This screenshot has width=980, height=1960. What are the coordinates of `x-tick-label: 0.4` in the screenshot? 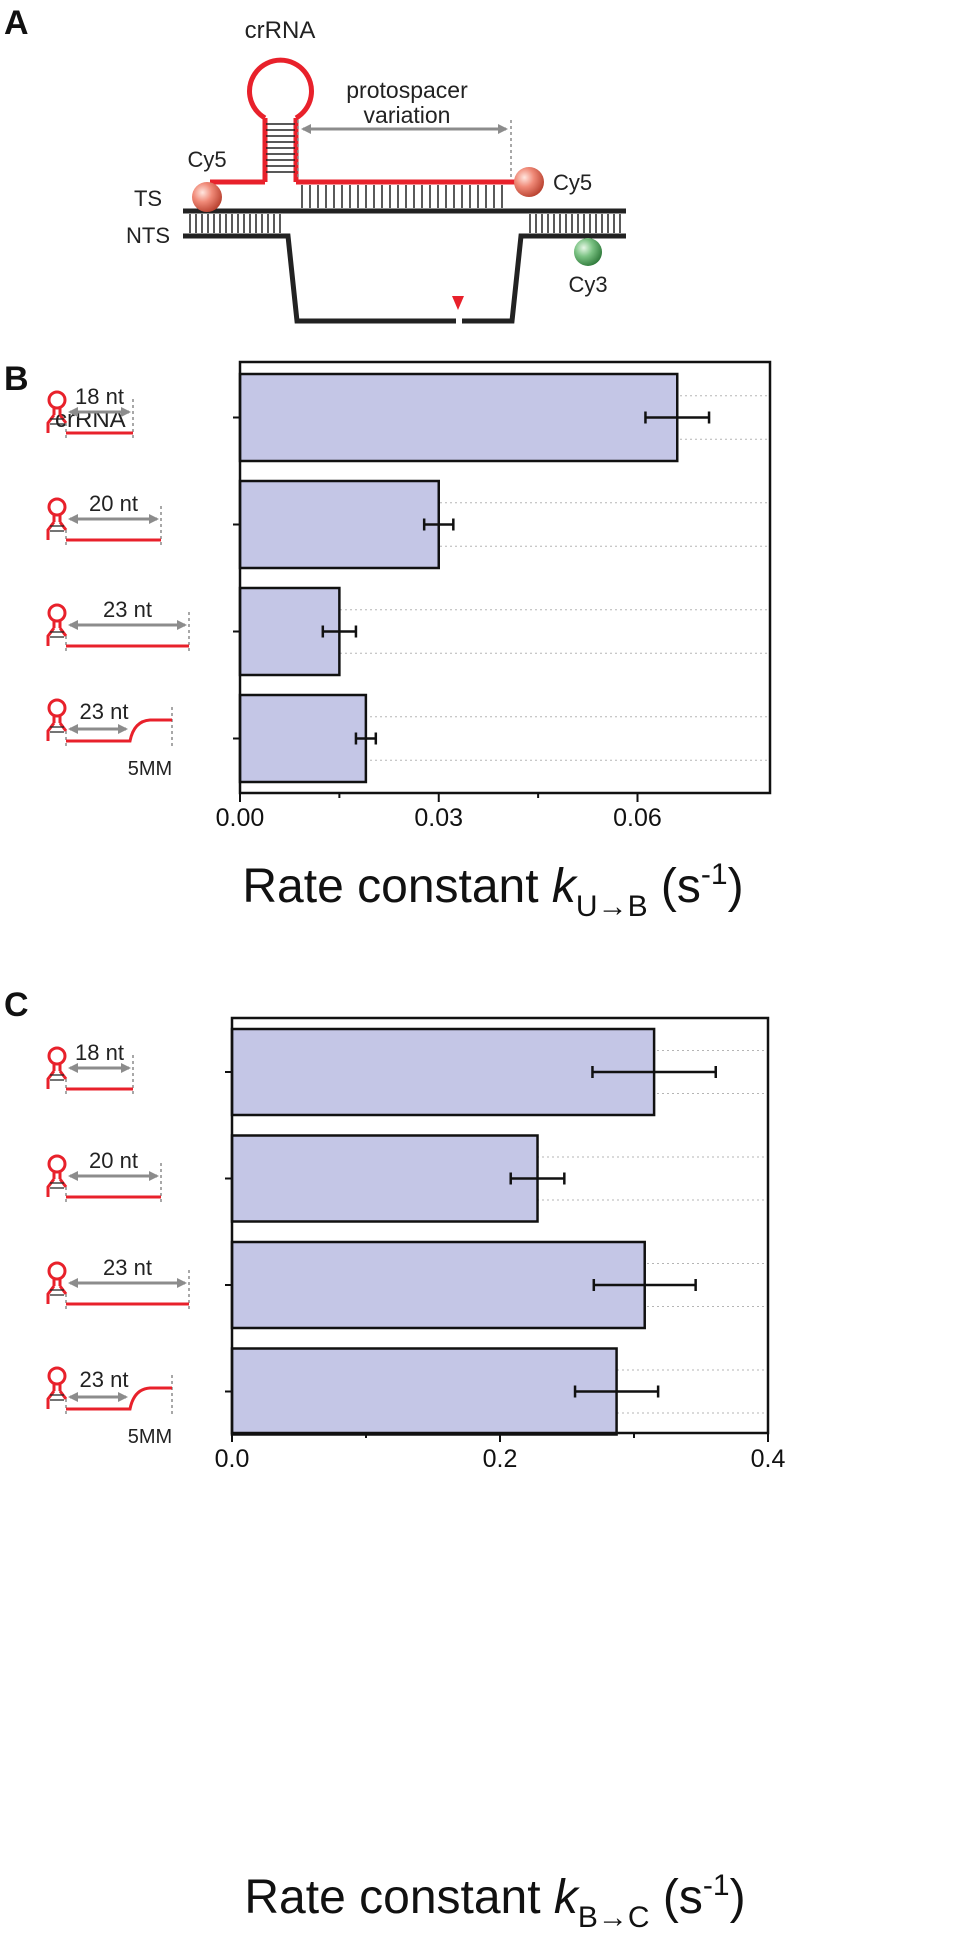 It's located at (768, 1459).